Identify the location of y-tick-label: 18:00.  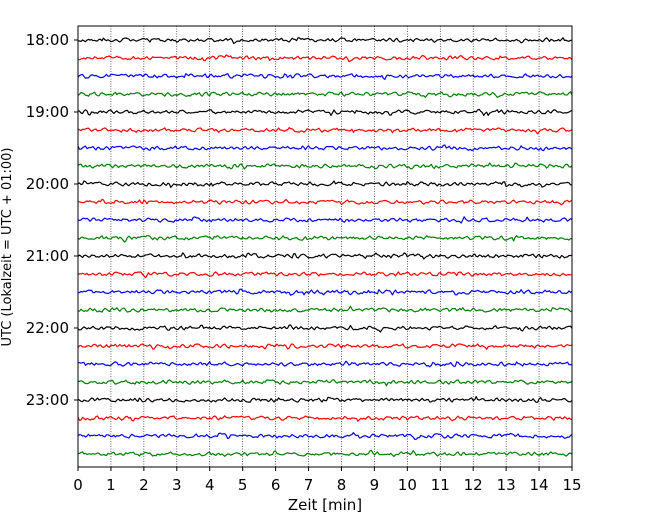
(47, 40).